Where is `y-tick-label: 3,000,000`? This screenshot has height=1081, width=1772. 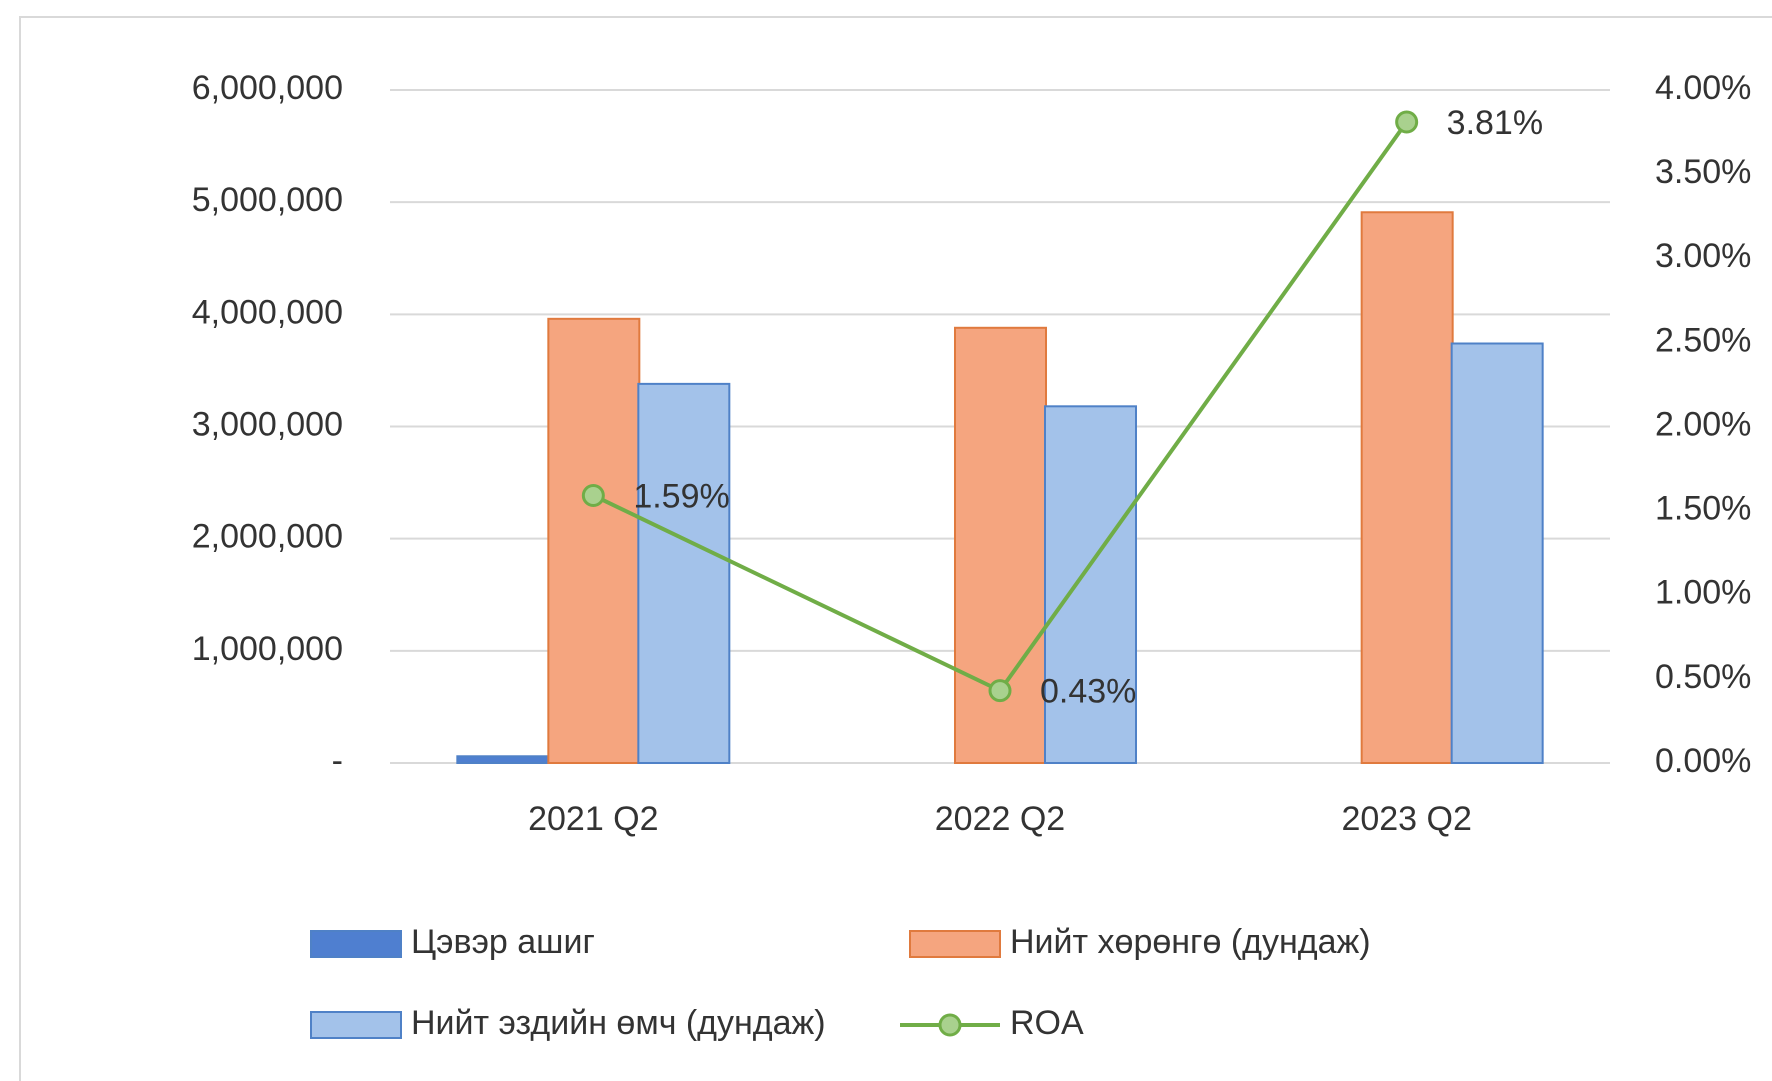
y-tick-label: 3,000,000 is located at coordinates (267, 424).